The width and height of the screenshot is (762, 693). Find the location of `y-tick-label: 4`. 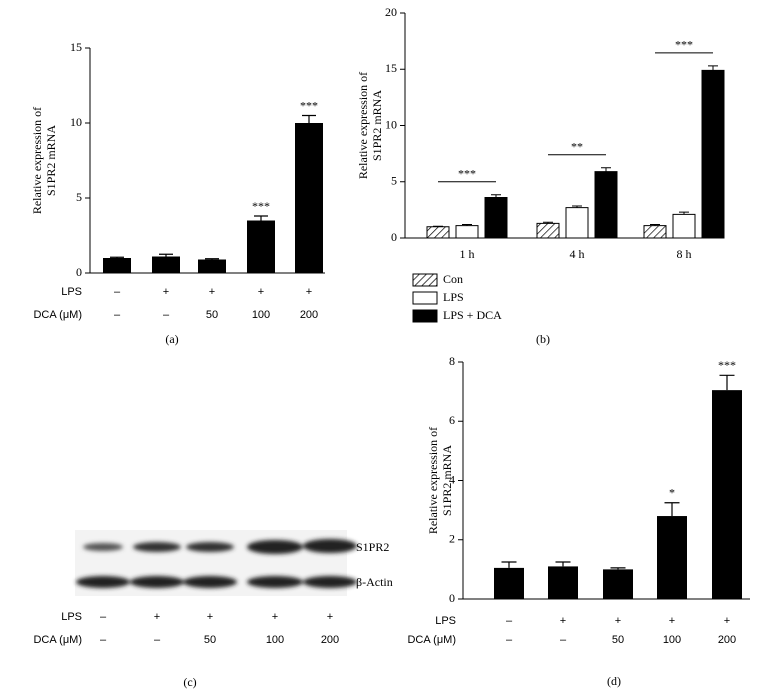

y-tick-label: 4 is located at coordinates (452, 479).